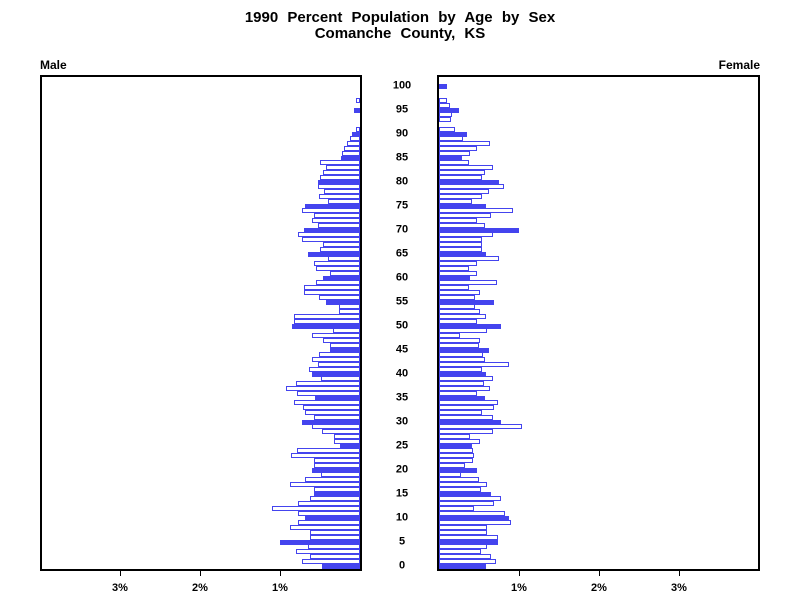 This screenshot has width=800, height=600. Describe the element at coordinates (53, 65) in the screenshot. I see `male-panel-label: Male` at that location.